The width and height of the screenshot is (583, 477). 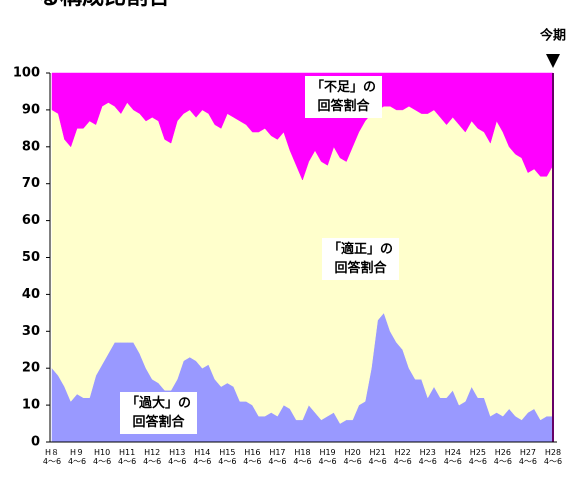 I want to click on x-tick-label: H24 4～6, so click(x=452, y=457).